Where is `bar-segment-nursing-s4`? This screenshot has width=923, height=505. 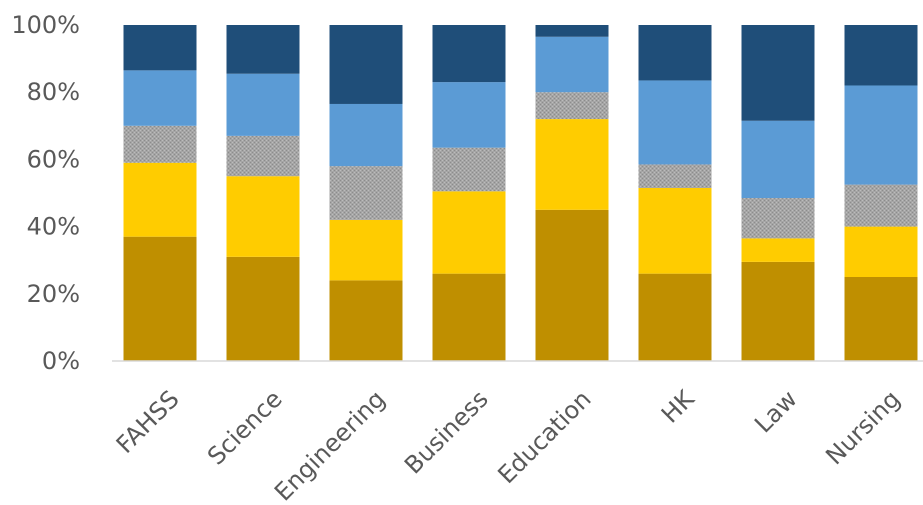
bar-segment-nursing-s4 is located at coordinates (881, 135).